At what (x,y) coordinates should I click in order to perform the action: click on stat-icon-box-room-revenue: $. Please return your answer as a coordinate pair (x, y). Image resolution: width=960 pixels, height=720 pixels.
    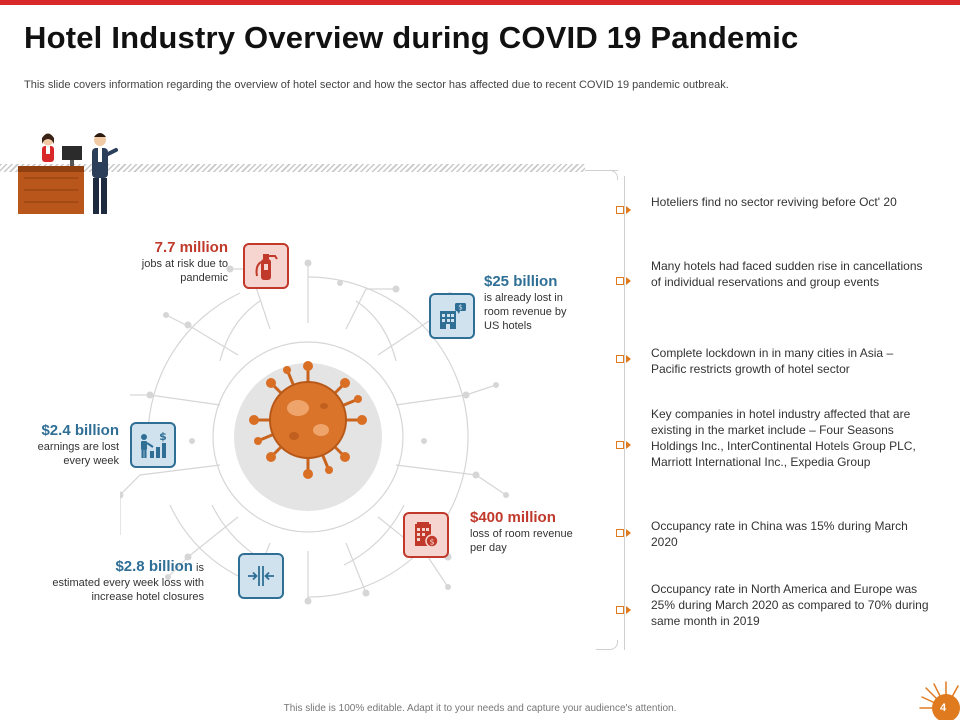
    Looking at the image, I should click on (452, 316).